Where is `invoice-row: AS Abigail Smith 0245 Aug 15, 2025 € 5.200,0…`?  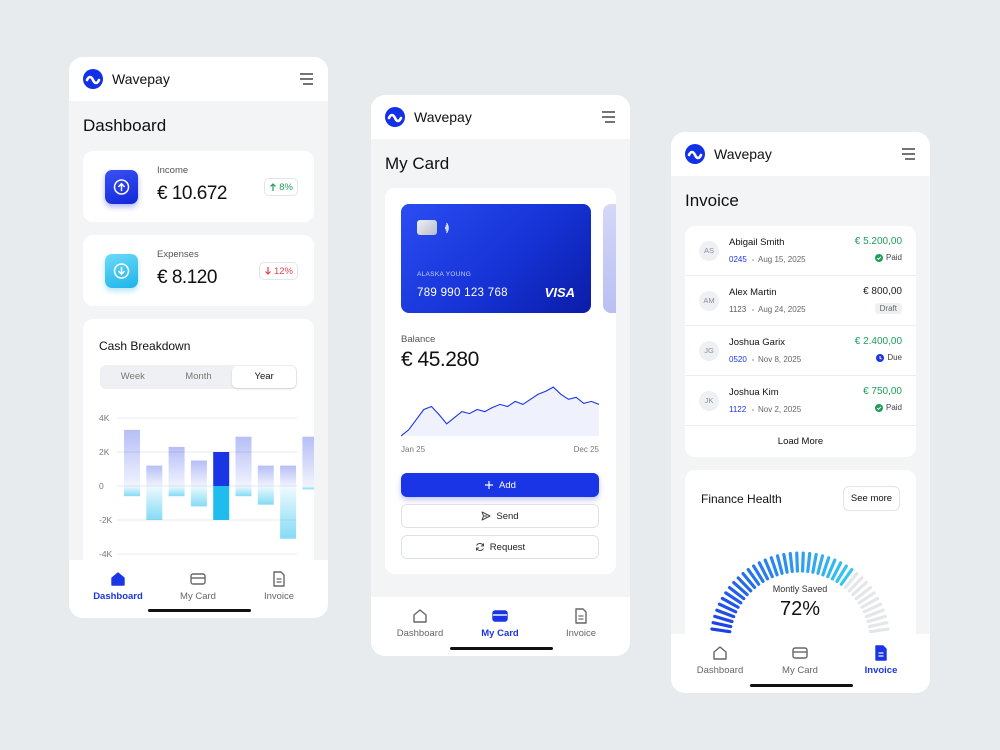
invoice-row: AS Abigail Smith 0245 Aug 15, 2025 € 5.200,0… is located at coordinates (800, 251).